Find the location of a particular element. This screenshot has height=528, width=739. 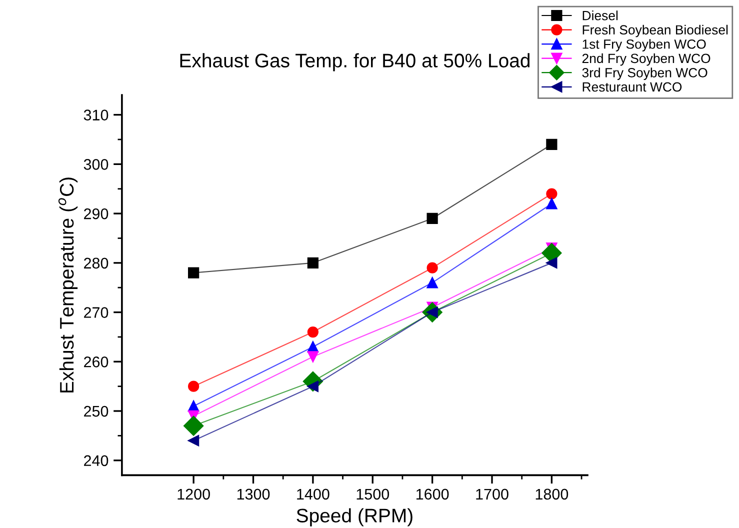

x-tick-label: 1800 is located at coordinates (552, 494).